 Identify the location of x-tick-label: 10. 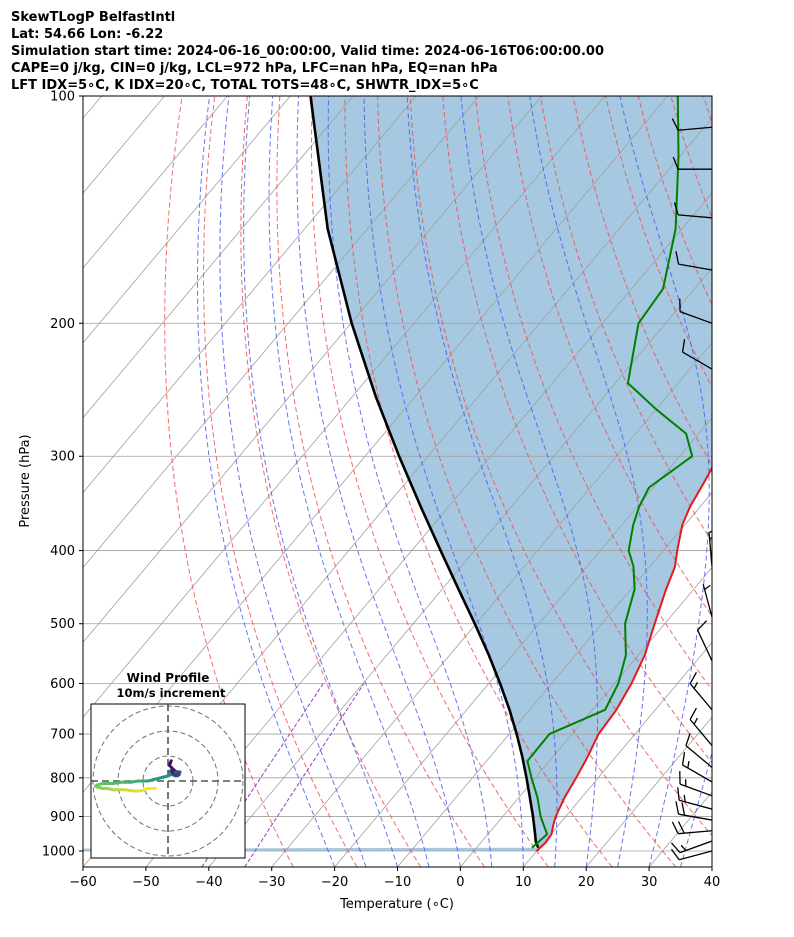
(523, 882).